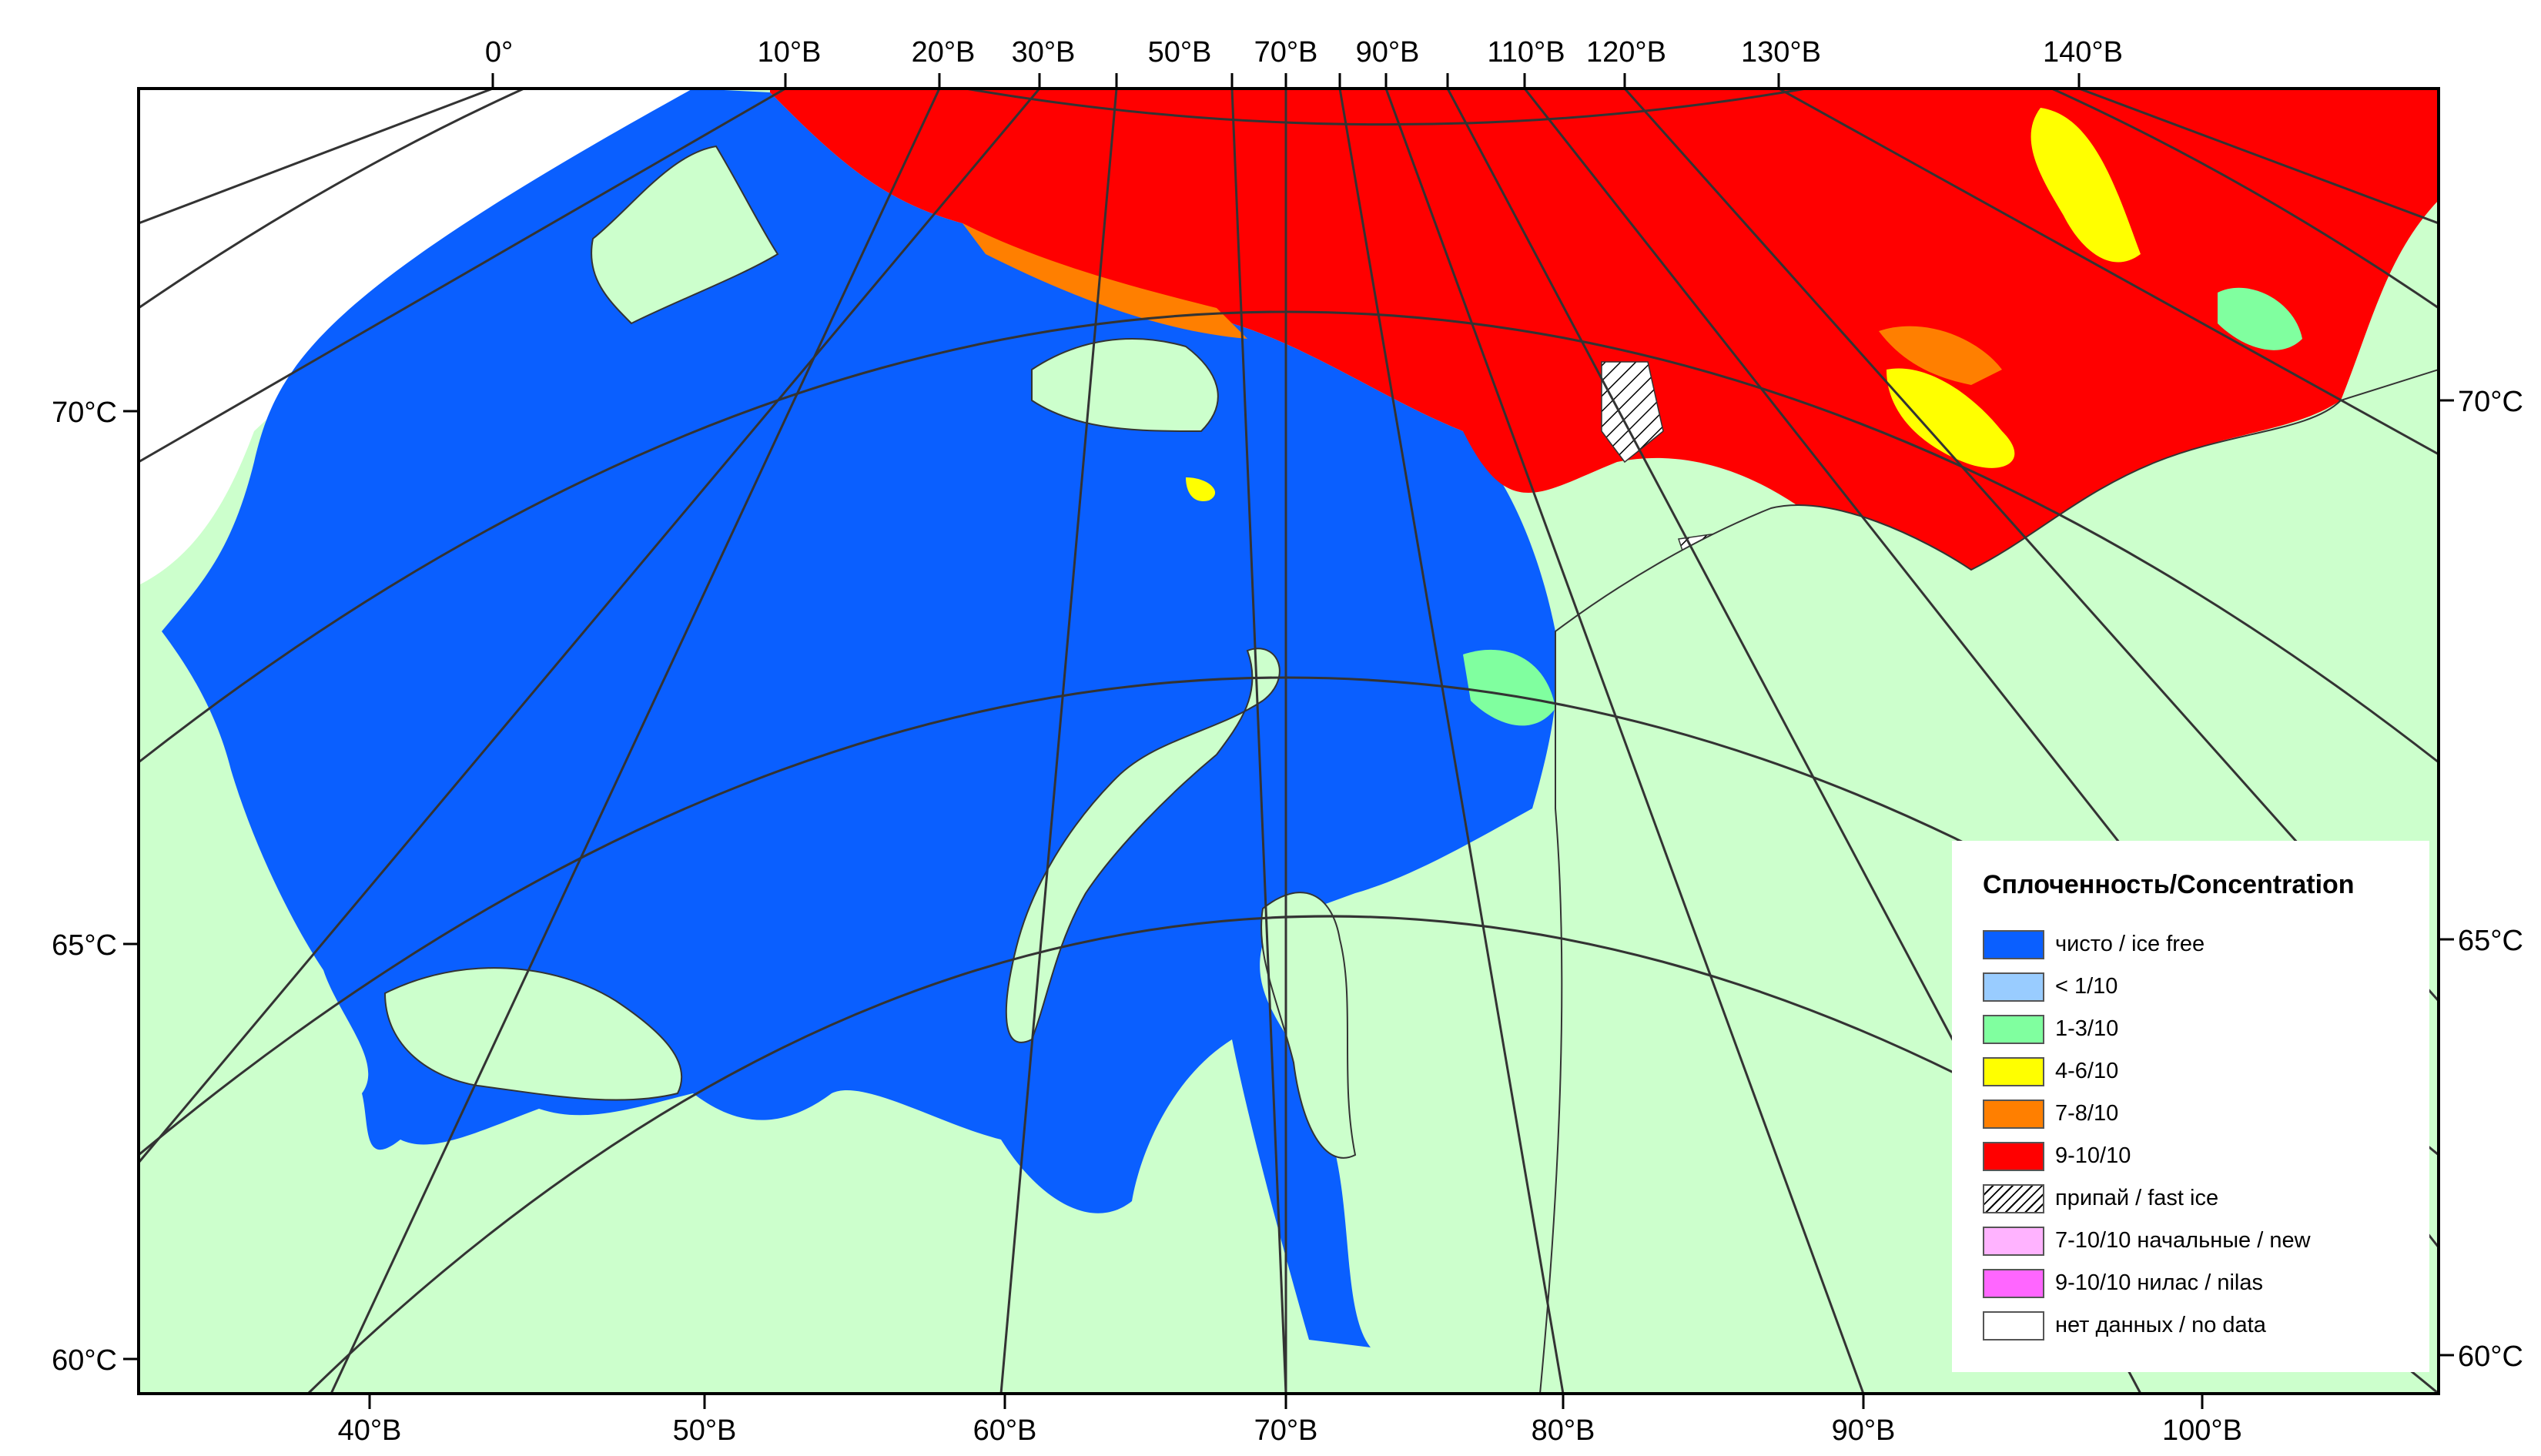 This screenshot has width=2541, height=1456. I want to click on top-lon-label: 140°В, so click(2083, 53).